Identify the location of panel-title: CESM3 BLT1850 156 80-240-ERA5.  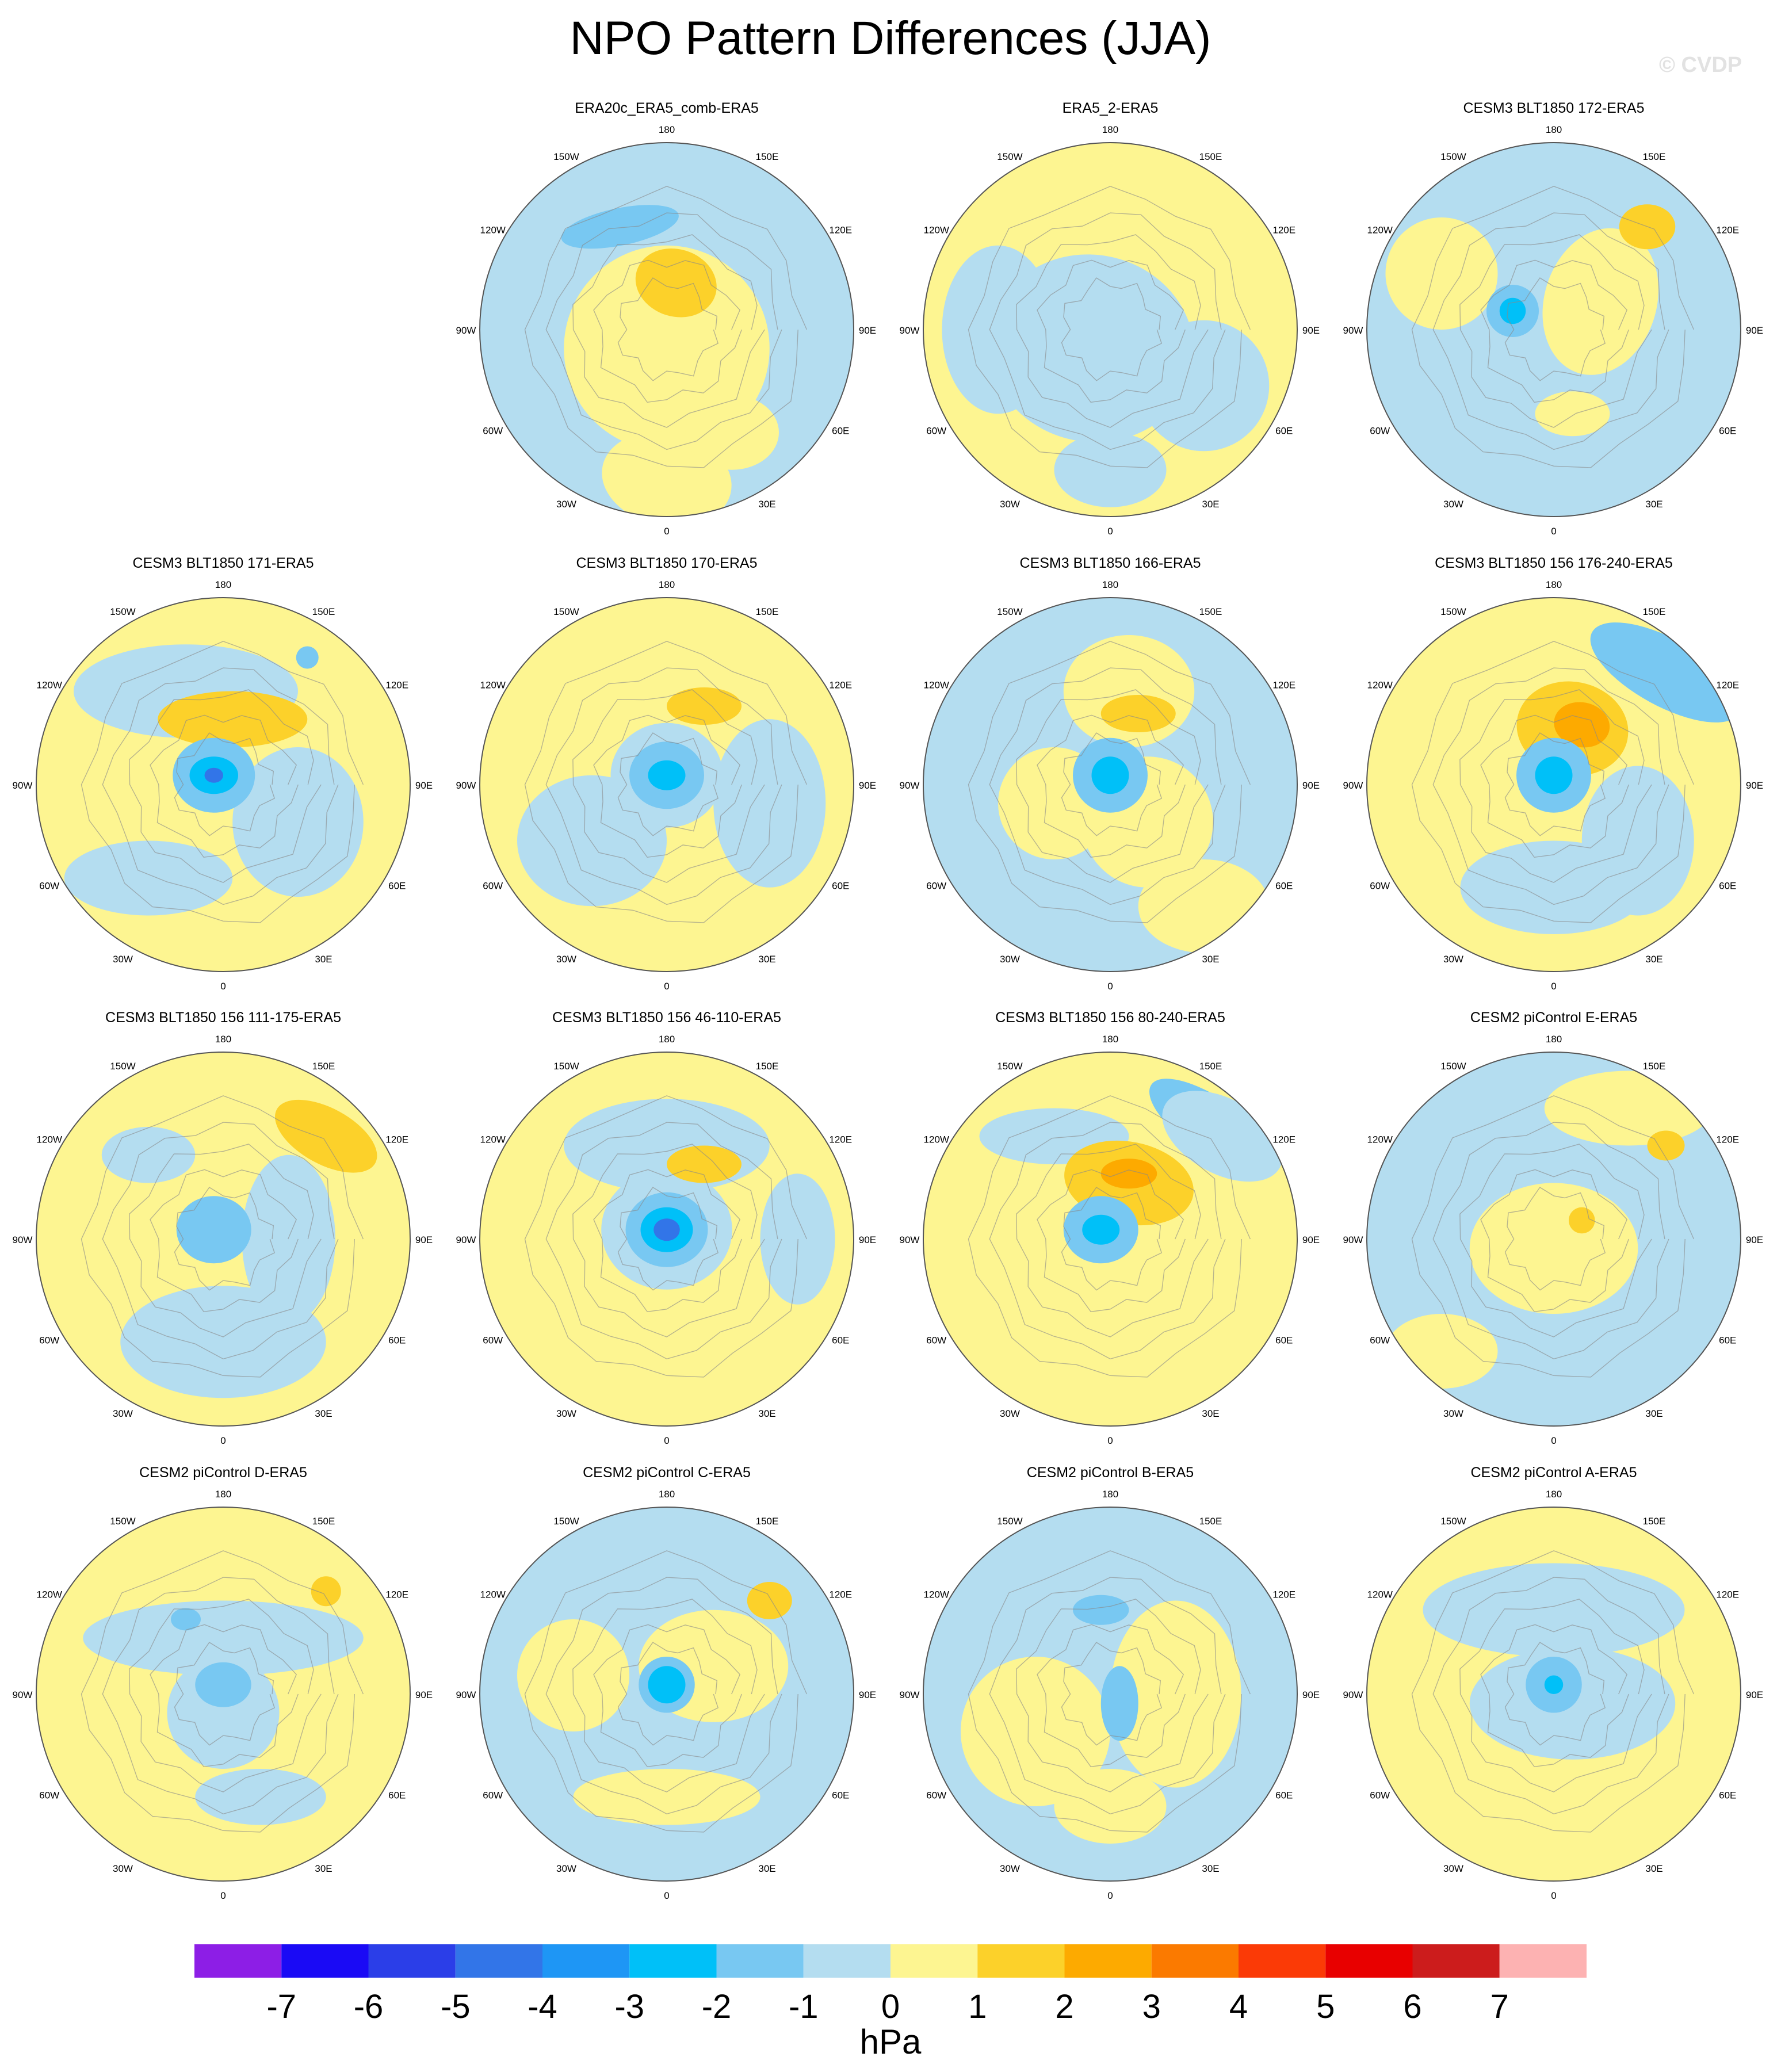
(1110, 1018).